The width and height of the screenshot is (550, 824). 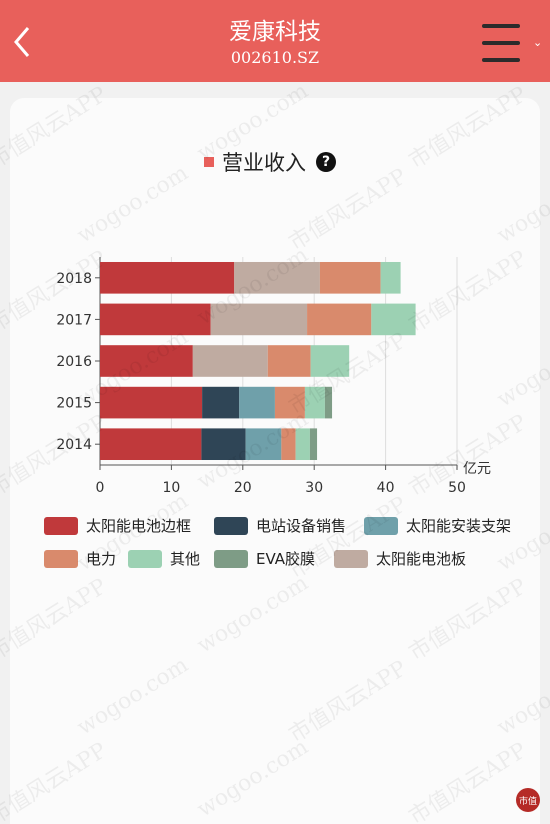 What do you see at coordinates (314, 488) in the screenshot?
I see `x-tick-label: 30` at bounding box center [314, 488].